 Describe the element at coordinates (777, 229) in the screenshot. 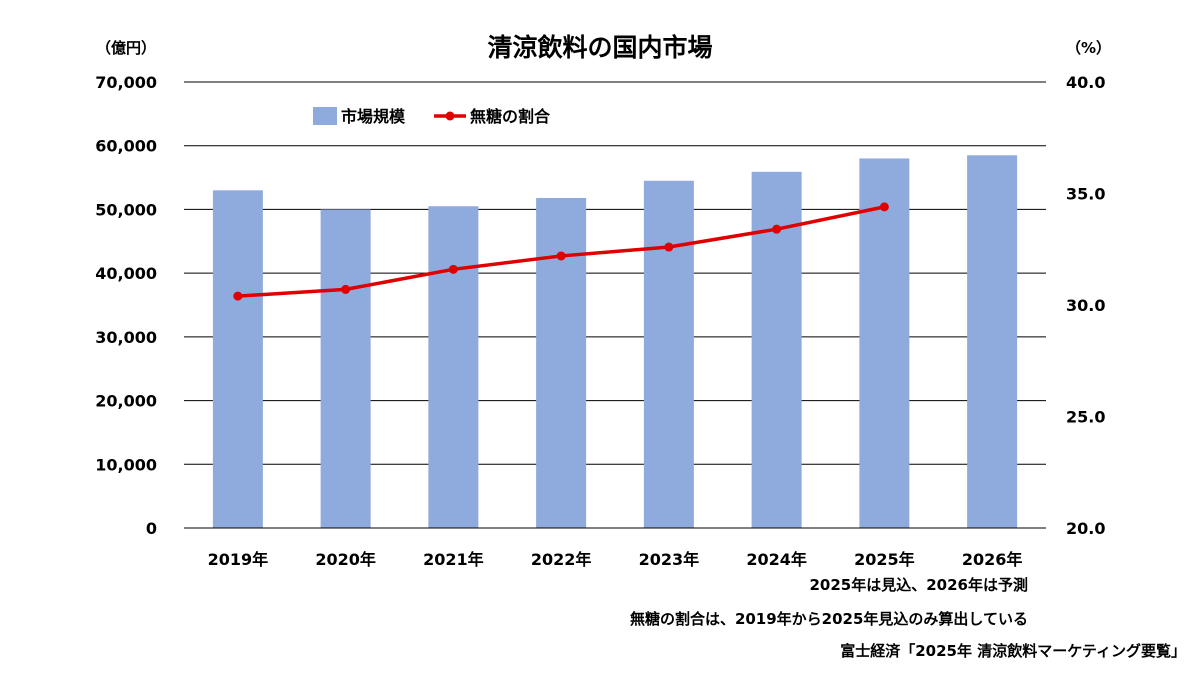

I see `line-point-2024年` at that location.